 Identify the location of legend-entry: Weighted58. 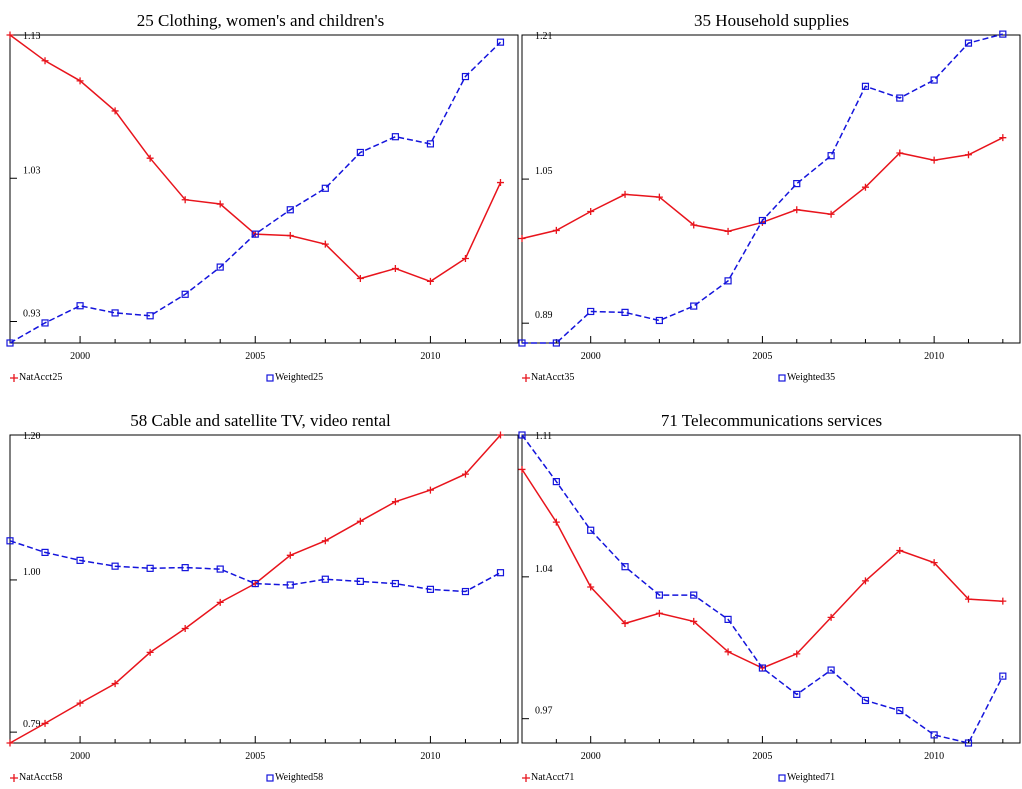
(294, 777).